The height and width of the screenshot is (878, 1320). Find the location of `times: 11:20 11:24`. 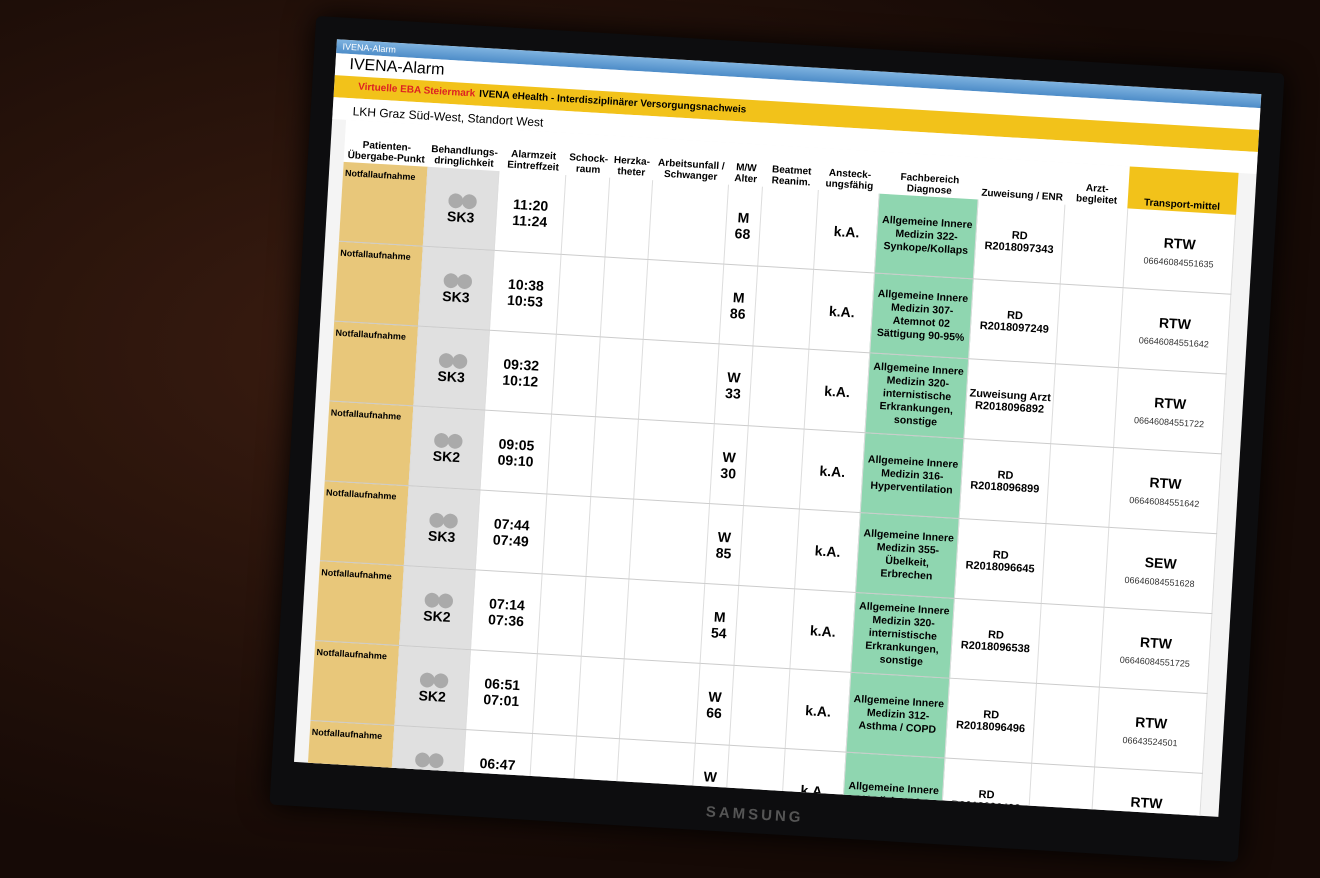

times: 11:20 11:24 is located at coordinates (530, 213).